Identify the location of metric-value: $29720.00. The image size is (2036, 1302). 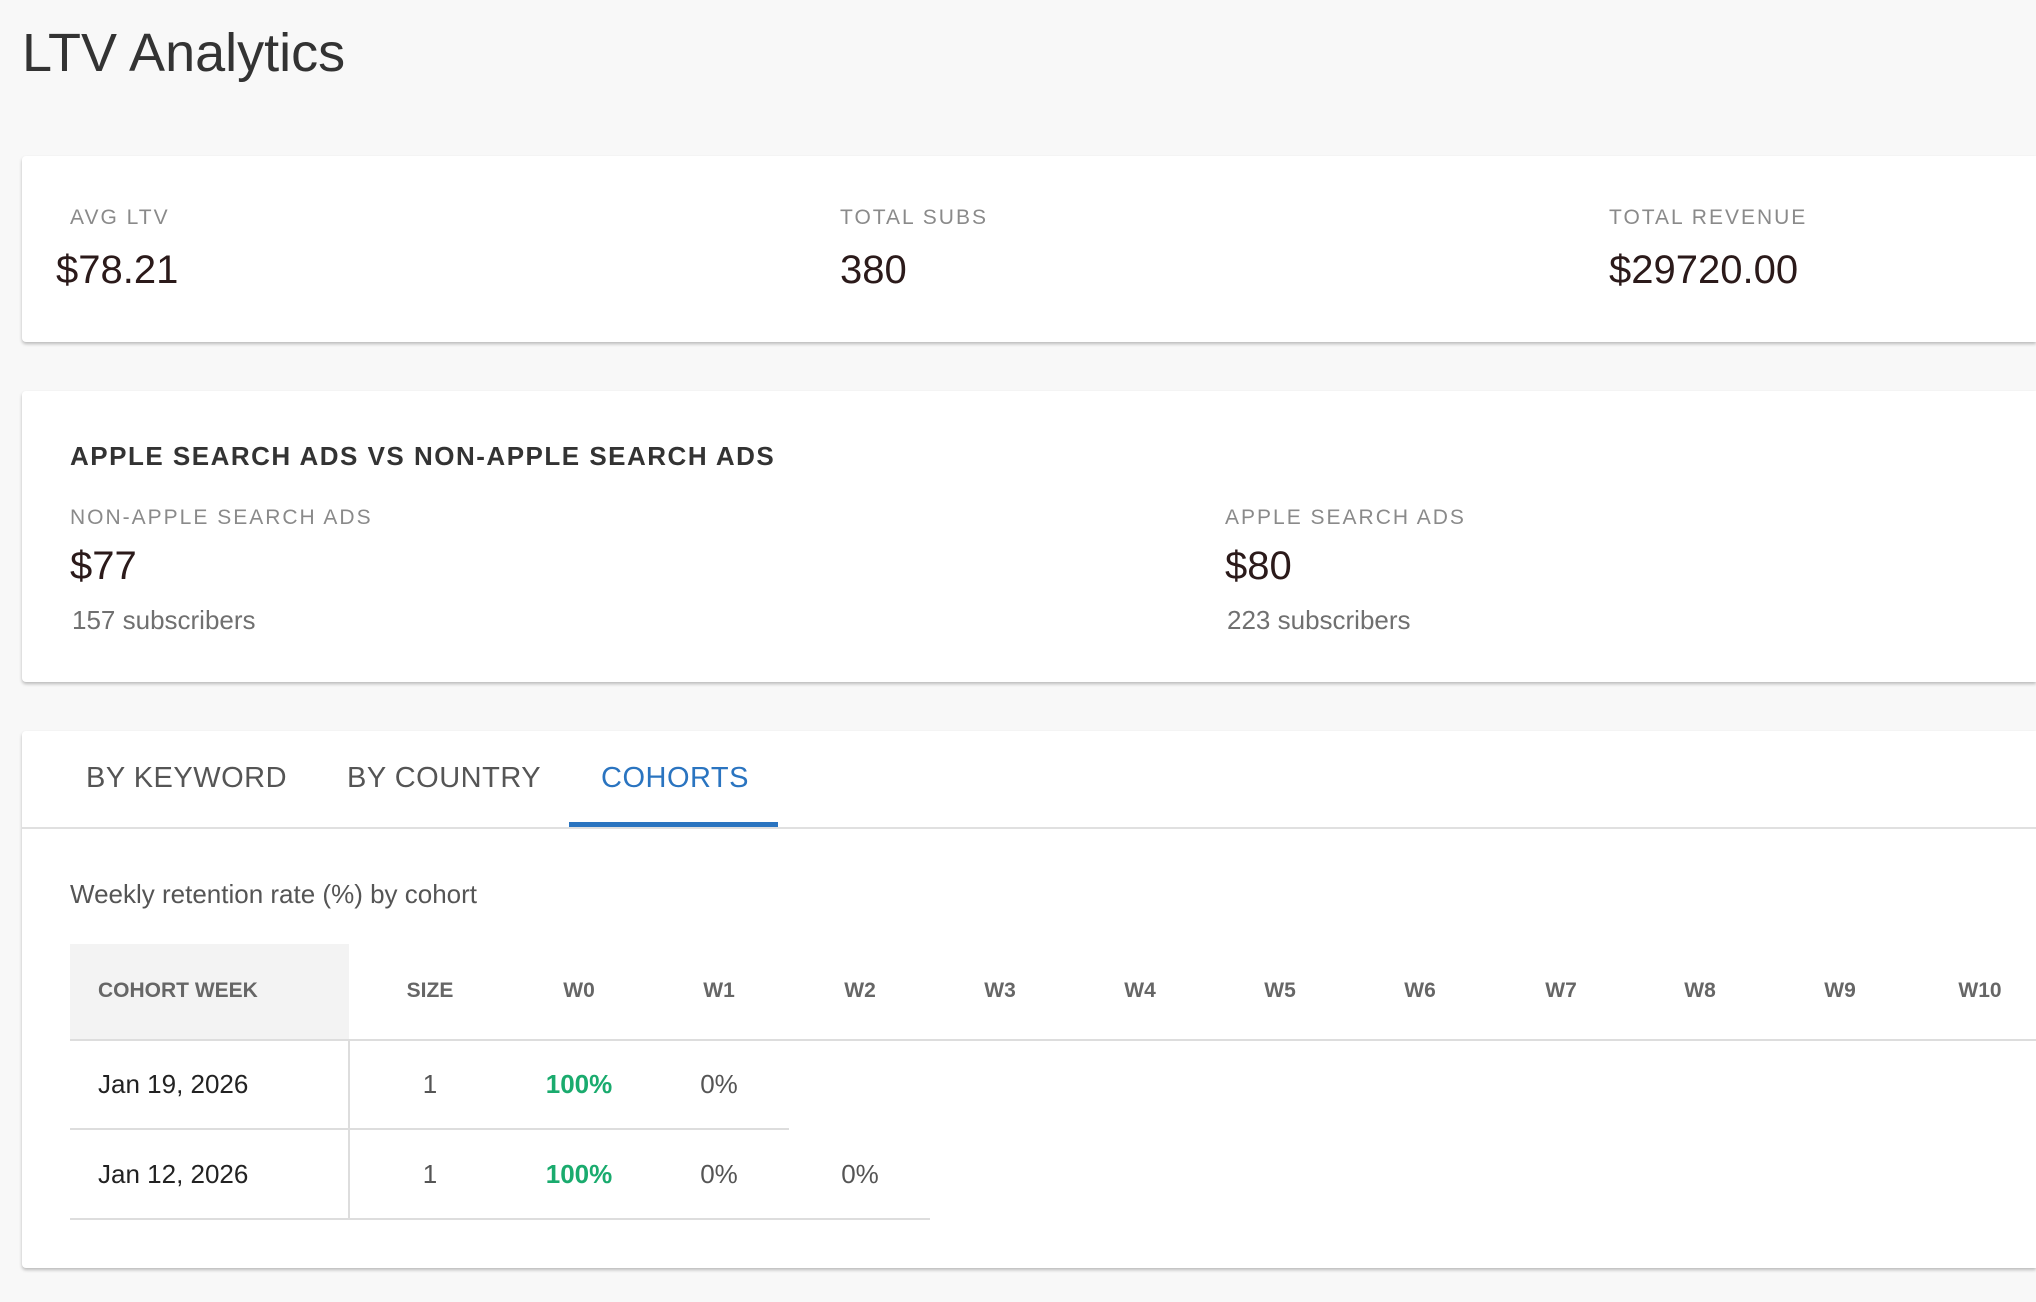
(1704, 270).